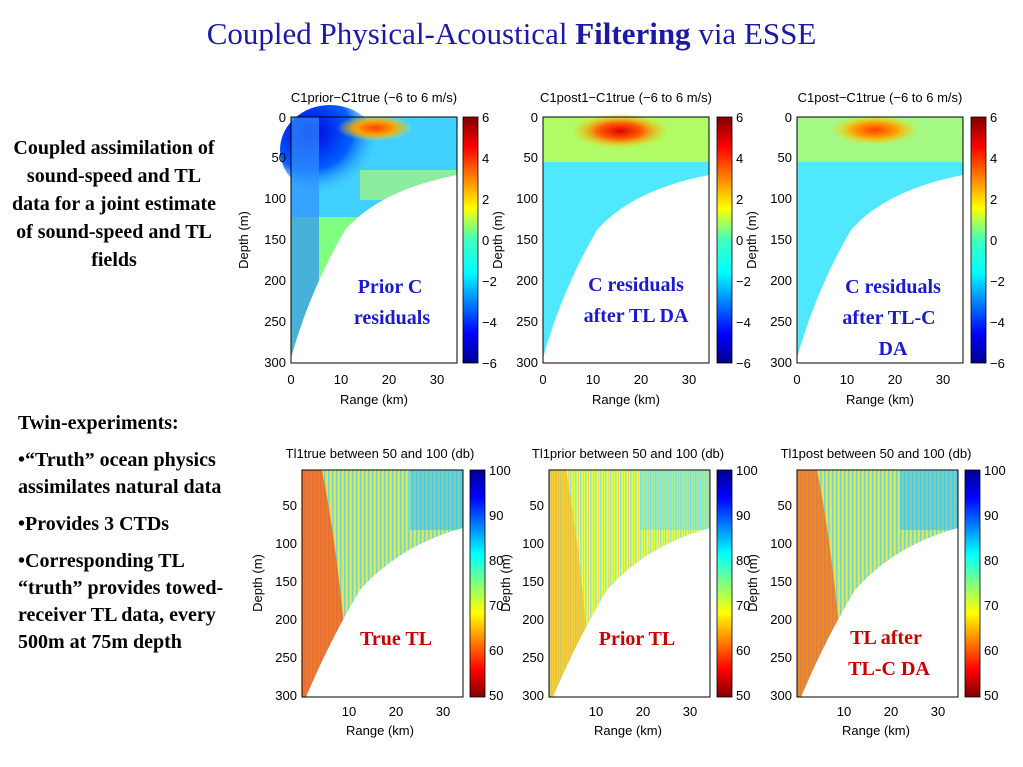  What do you see at coordinates (724, 240) in the screenshot?
I see `panel-2-colorbar` at bounding box center [724, 240].